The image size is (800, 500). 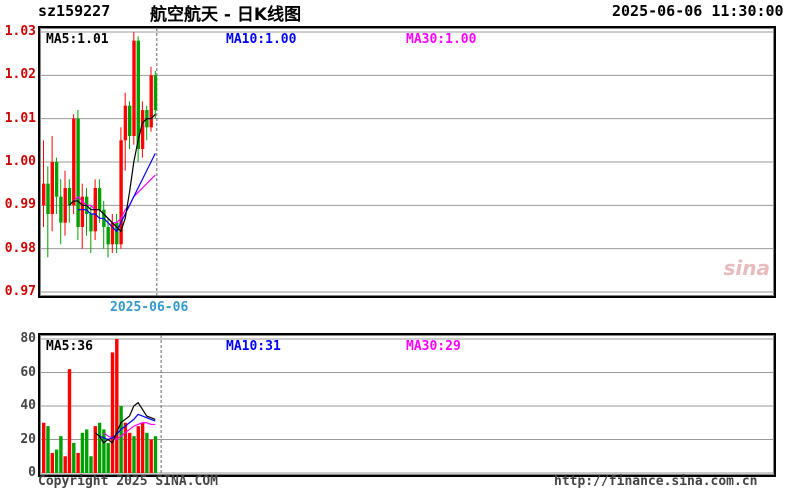 I want to click on volume-y-tick: 0, so click(x=32, y=472).